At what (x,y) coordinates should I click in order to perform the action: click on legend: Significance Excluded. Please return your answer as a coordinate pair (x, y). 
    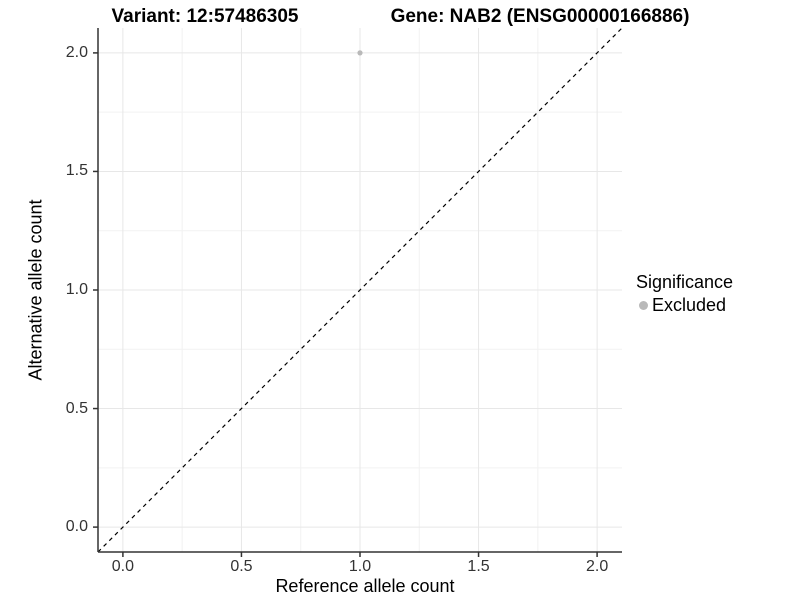
    Looking at the image, I should click on (684, 294).